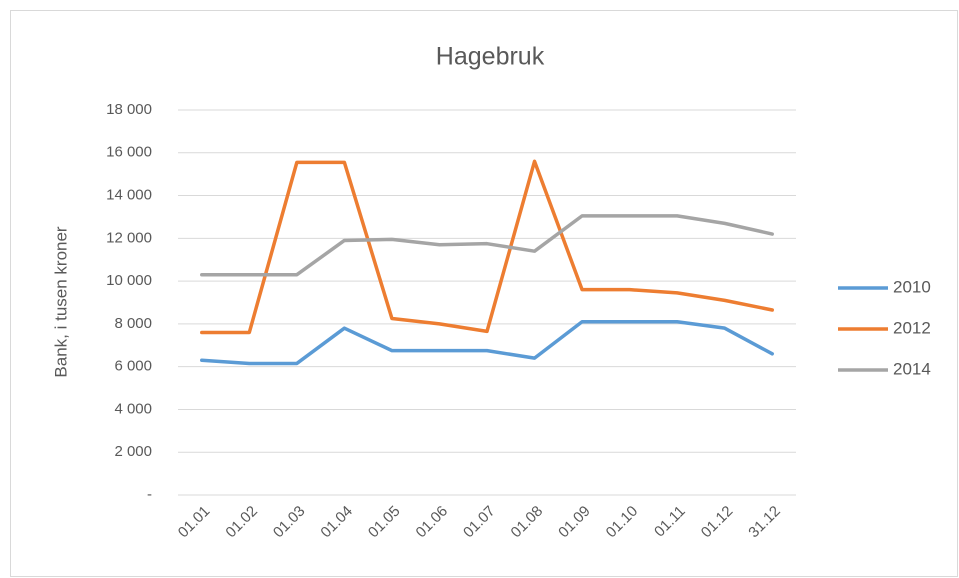  What do you see at coordinates (129, 280) in the screenshot?
I see `y-tick-label: 10 000` at bounding box center [129, 280].